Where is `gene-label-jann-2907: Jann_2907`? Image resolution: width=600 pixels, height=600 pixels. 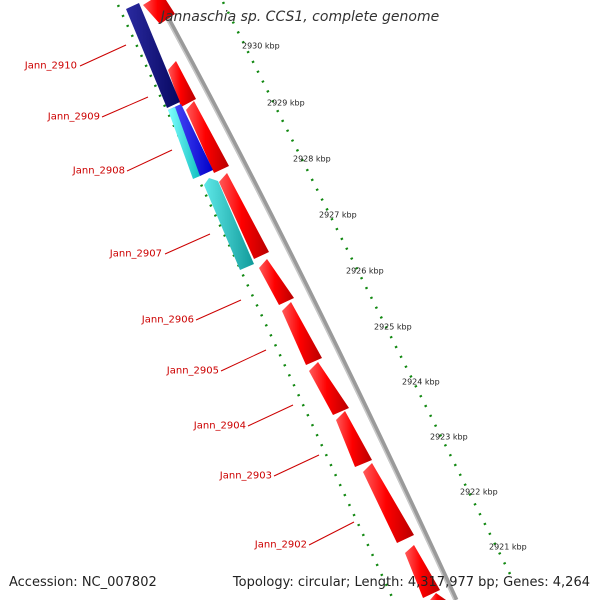 gene-label-jann-2907: Jann_2907 is located at coordinates (135, 254).